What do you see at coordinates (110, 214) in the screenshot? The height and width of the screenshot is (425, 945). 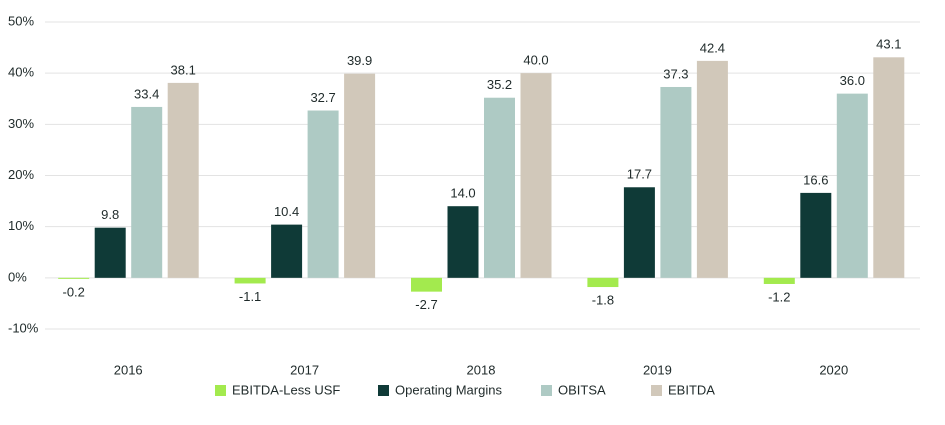 I see `value-label: 9.8` at bounding box center [110, 214].